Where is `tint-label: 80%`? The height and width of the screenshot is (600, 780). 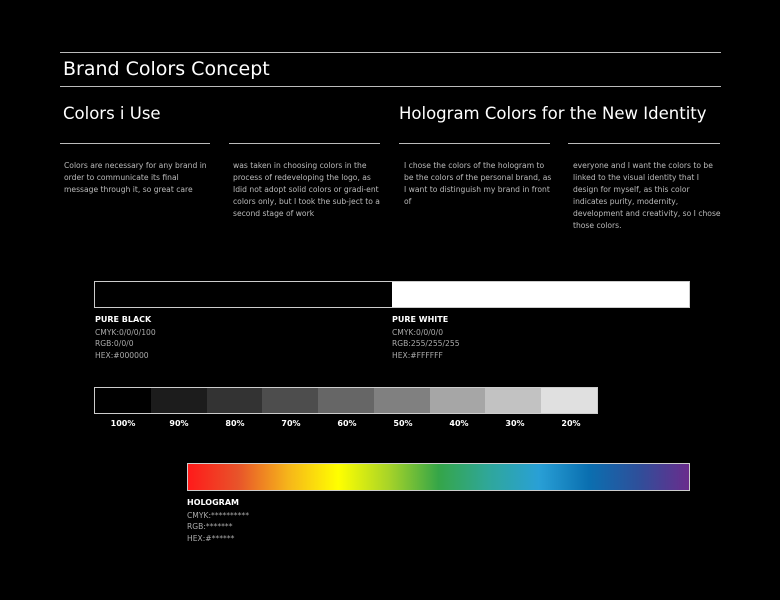
tint-label: 80% is located at coordinates (235, 423).